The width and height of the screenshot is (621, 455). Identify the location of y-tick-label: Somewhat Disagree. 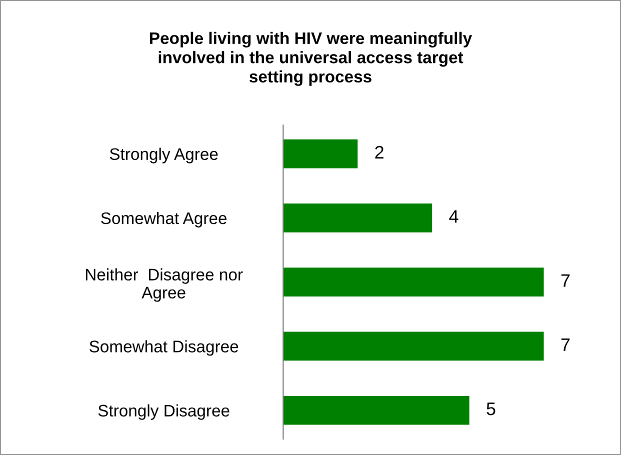
(164, 348).